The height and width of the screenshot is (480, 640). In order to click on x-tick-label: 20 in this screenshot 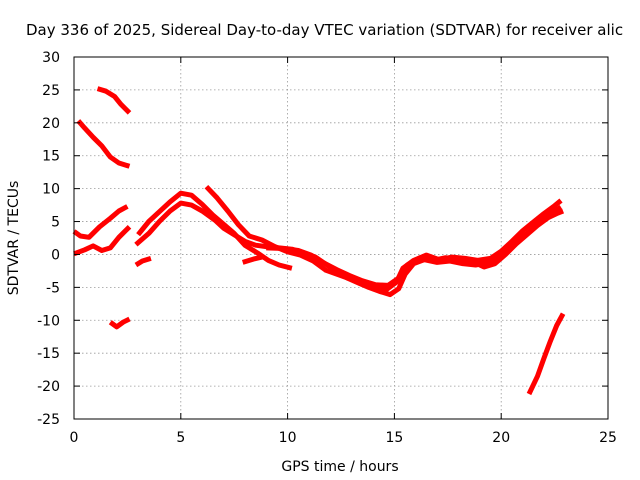, I will do `click(501, 438)`.